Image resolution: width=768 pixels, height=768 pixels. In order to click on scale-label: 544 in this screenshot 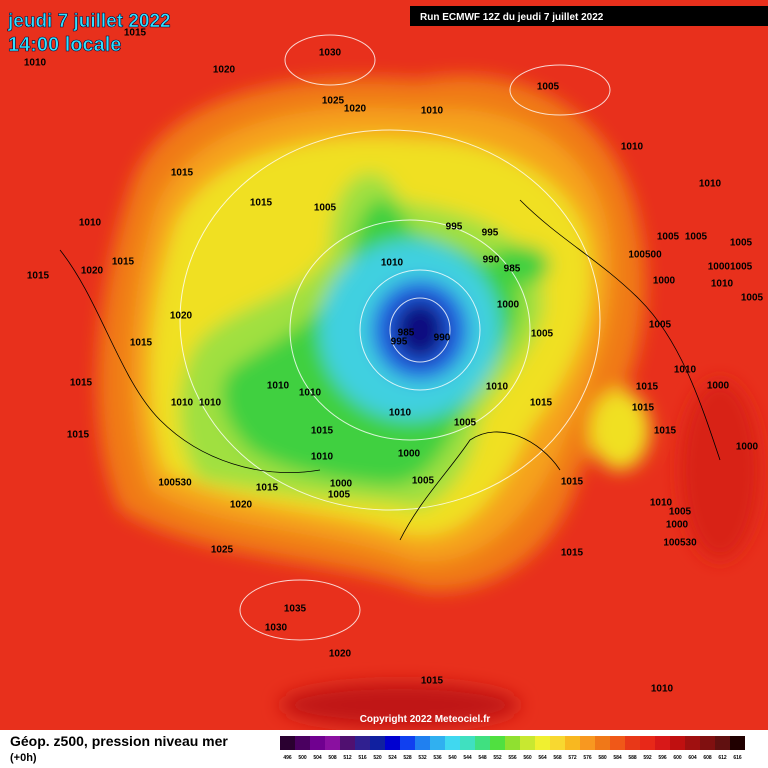, I will do `click(467, 758)`.